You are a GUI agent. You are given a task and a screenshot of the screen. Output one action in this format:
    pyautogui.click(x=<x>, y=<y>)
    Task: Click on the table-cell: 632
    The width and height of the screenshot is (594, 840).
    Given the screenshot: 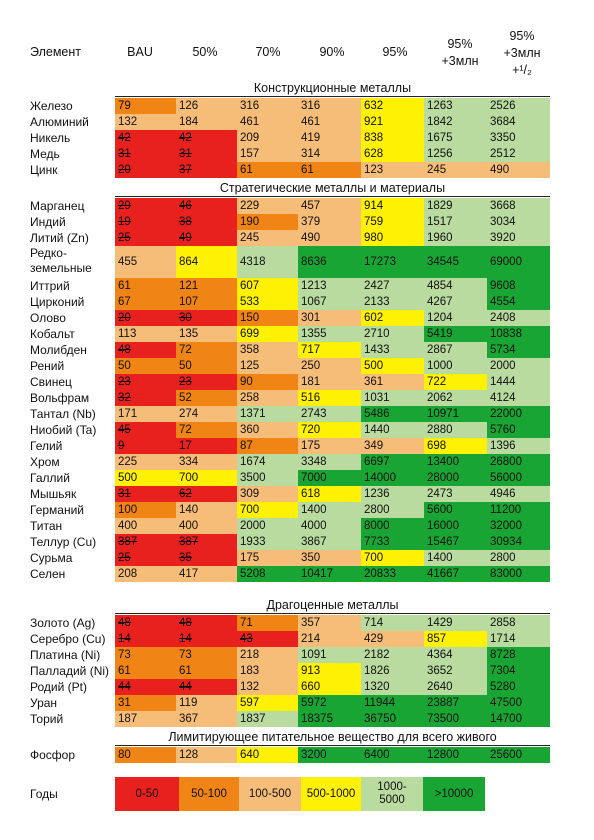 What is the action you would take?
    pyautogui.click(x=392, y=106)
    